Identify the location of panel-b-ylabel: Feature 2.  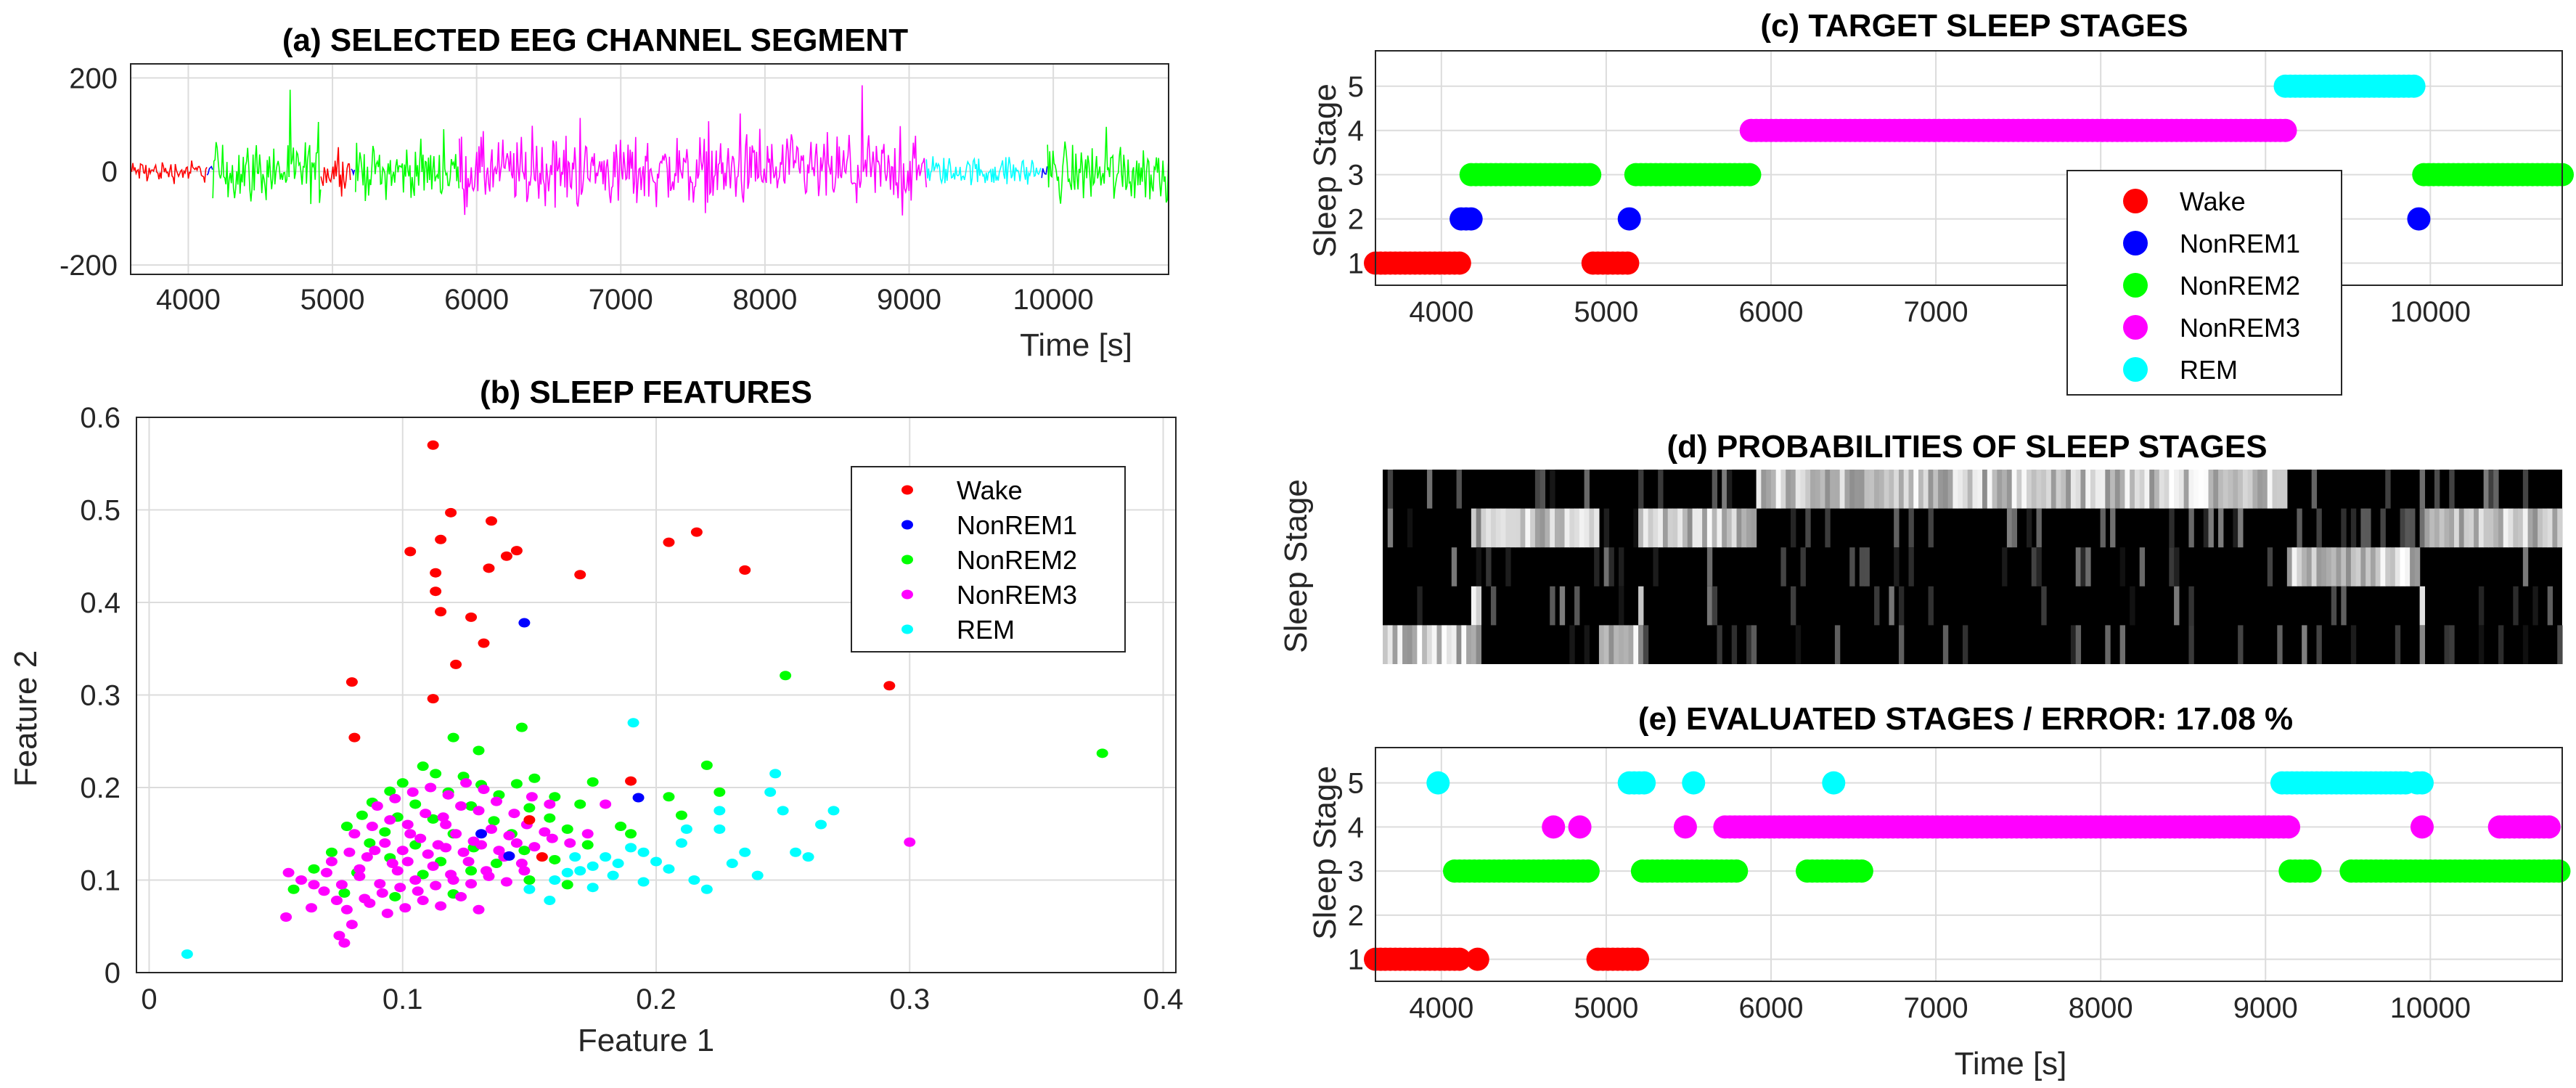
(26, 718).